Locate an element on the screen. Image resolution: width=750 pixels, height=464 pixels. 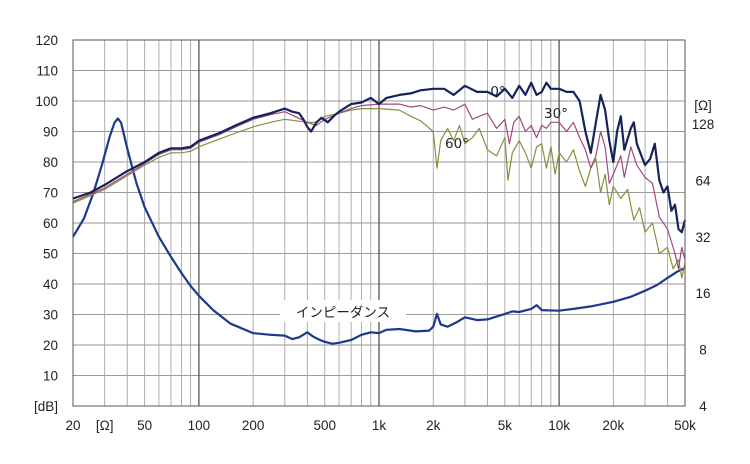
x-tick-label: 50 is located at coordinates (144, 425).